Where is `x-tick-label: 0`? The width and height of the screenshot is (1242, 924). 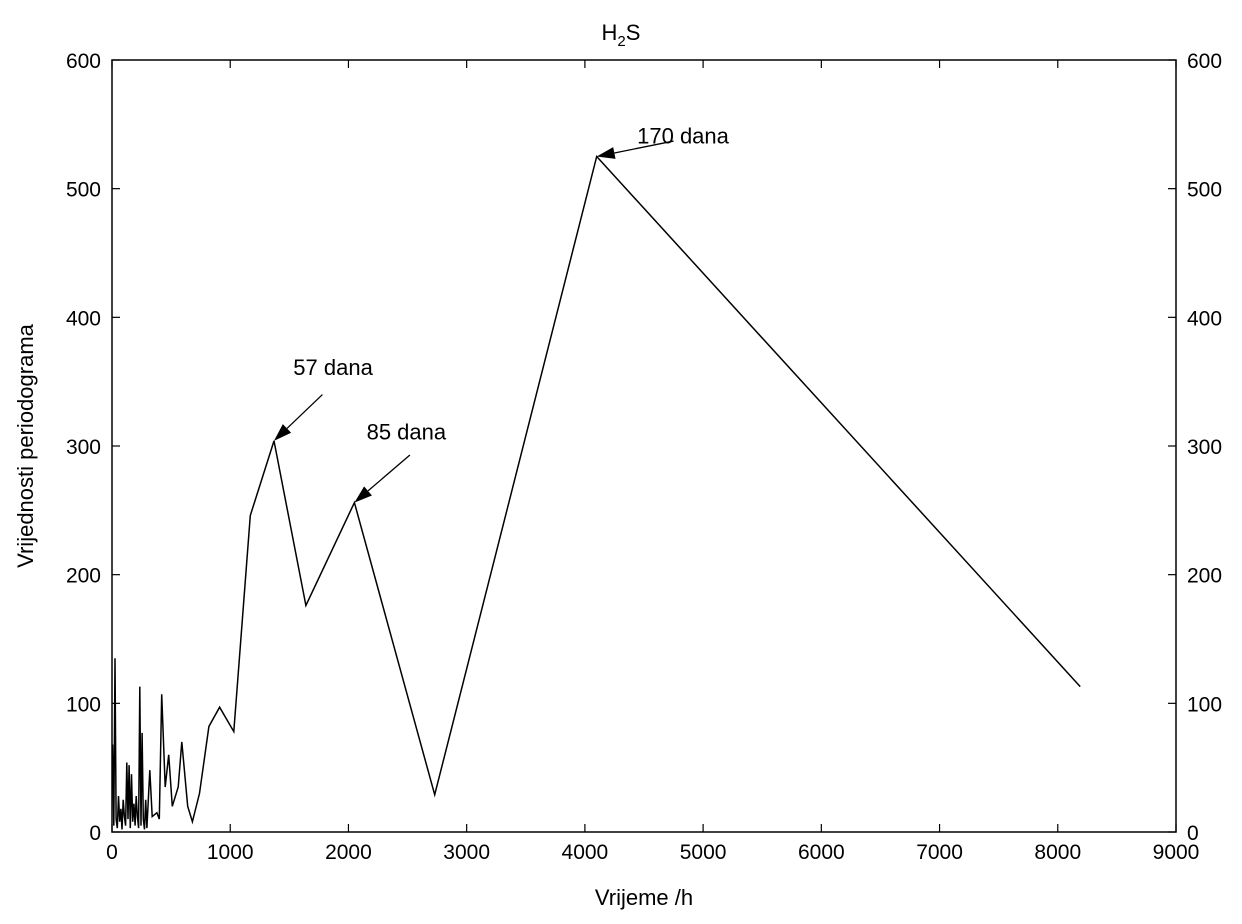
x-tick-label: 0 is located at coordinates (112, 852).